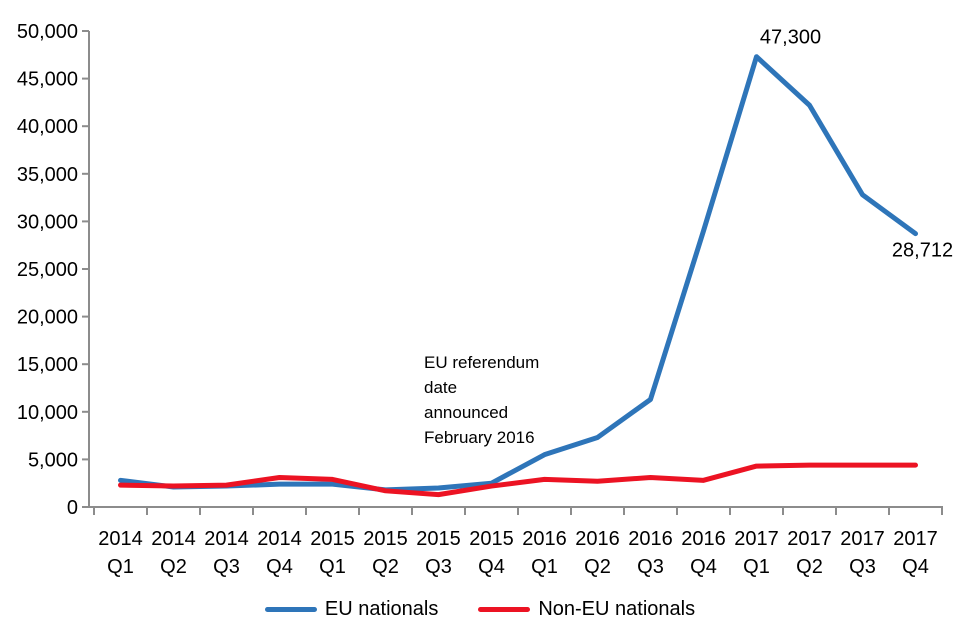 The width and height of the screenshot is (960, 640). I want to click on y-tick-label: 50,000, so click(47, 32).